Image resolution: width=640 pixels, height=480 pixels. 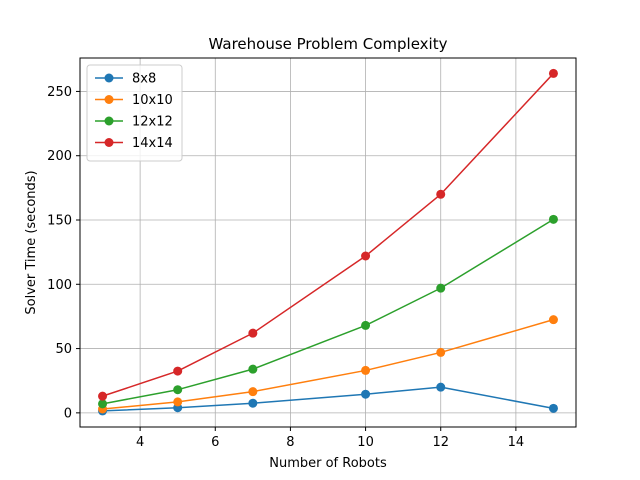 I want to click on chart-title: Warehouse Problem Complexity, so click(x=328, y=44).